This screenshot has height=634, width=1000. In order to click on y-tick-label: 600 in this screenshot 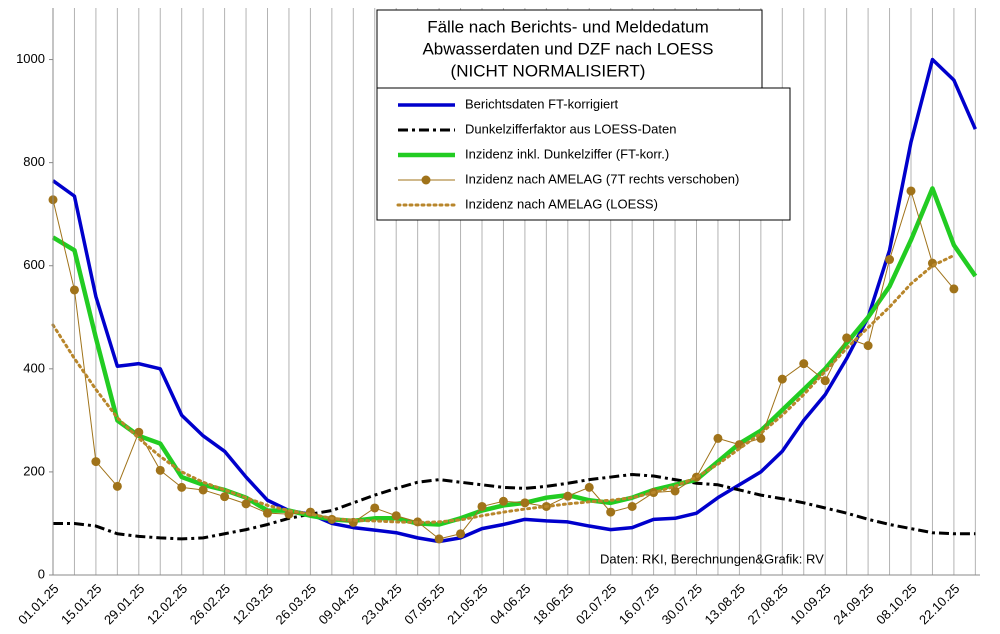, I will do `click(34, 264)`.